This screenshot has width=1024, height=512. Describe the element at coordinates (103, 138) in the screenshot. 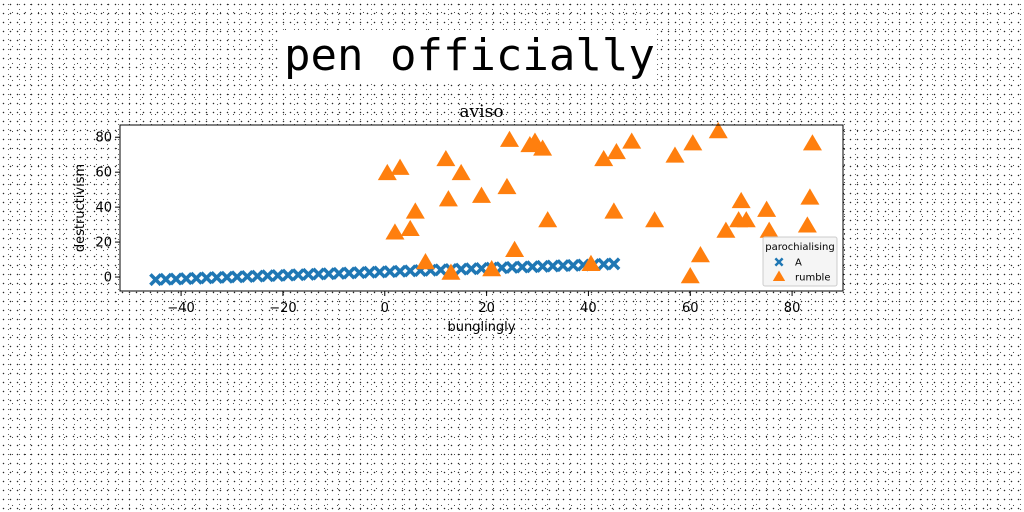

I see `y-tick-label: 80` at that location.